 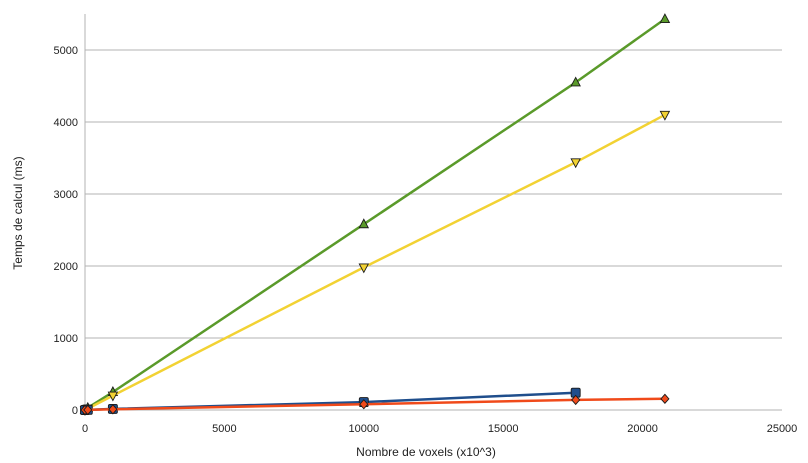 What do you see at coordinates (224, 429) in the screenshot?
I see `x-tick-label: 5000` at bounding box center [224, 429].